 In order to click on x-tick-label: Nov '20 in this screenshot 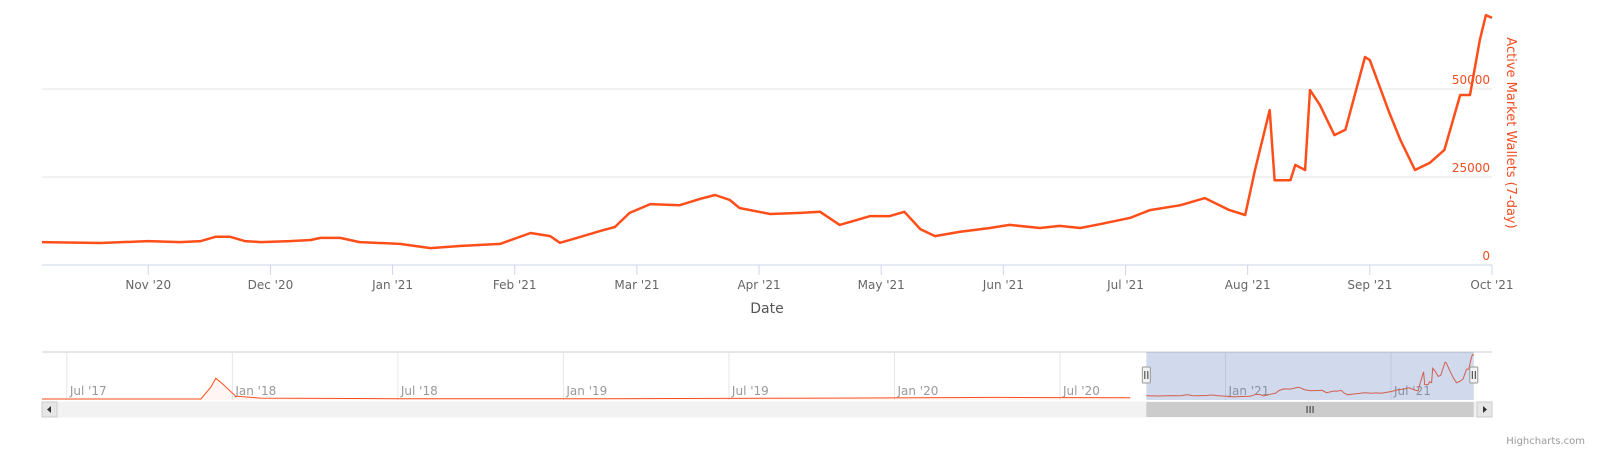, I will do `click(148, 285)`.